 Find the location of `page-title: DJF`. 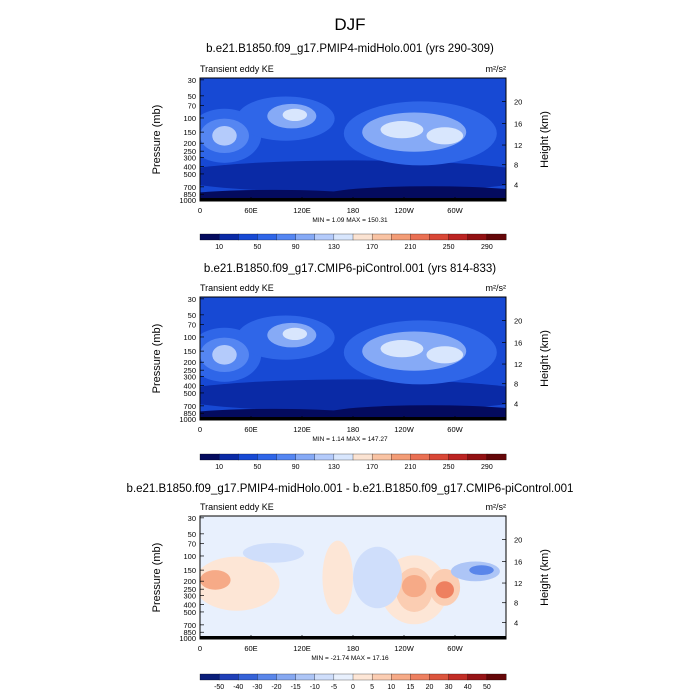

page-title: DJF is located at coordinates (349, 24).